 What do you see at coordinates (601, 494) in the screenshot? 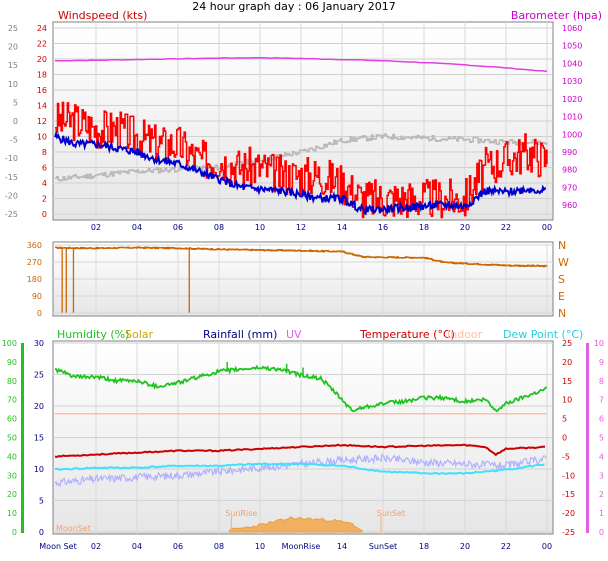
I see `uv-tick: 2` at bounding box center [601, 494].